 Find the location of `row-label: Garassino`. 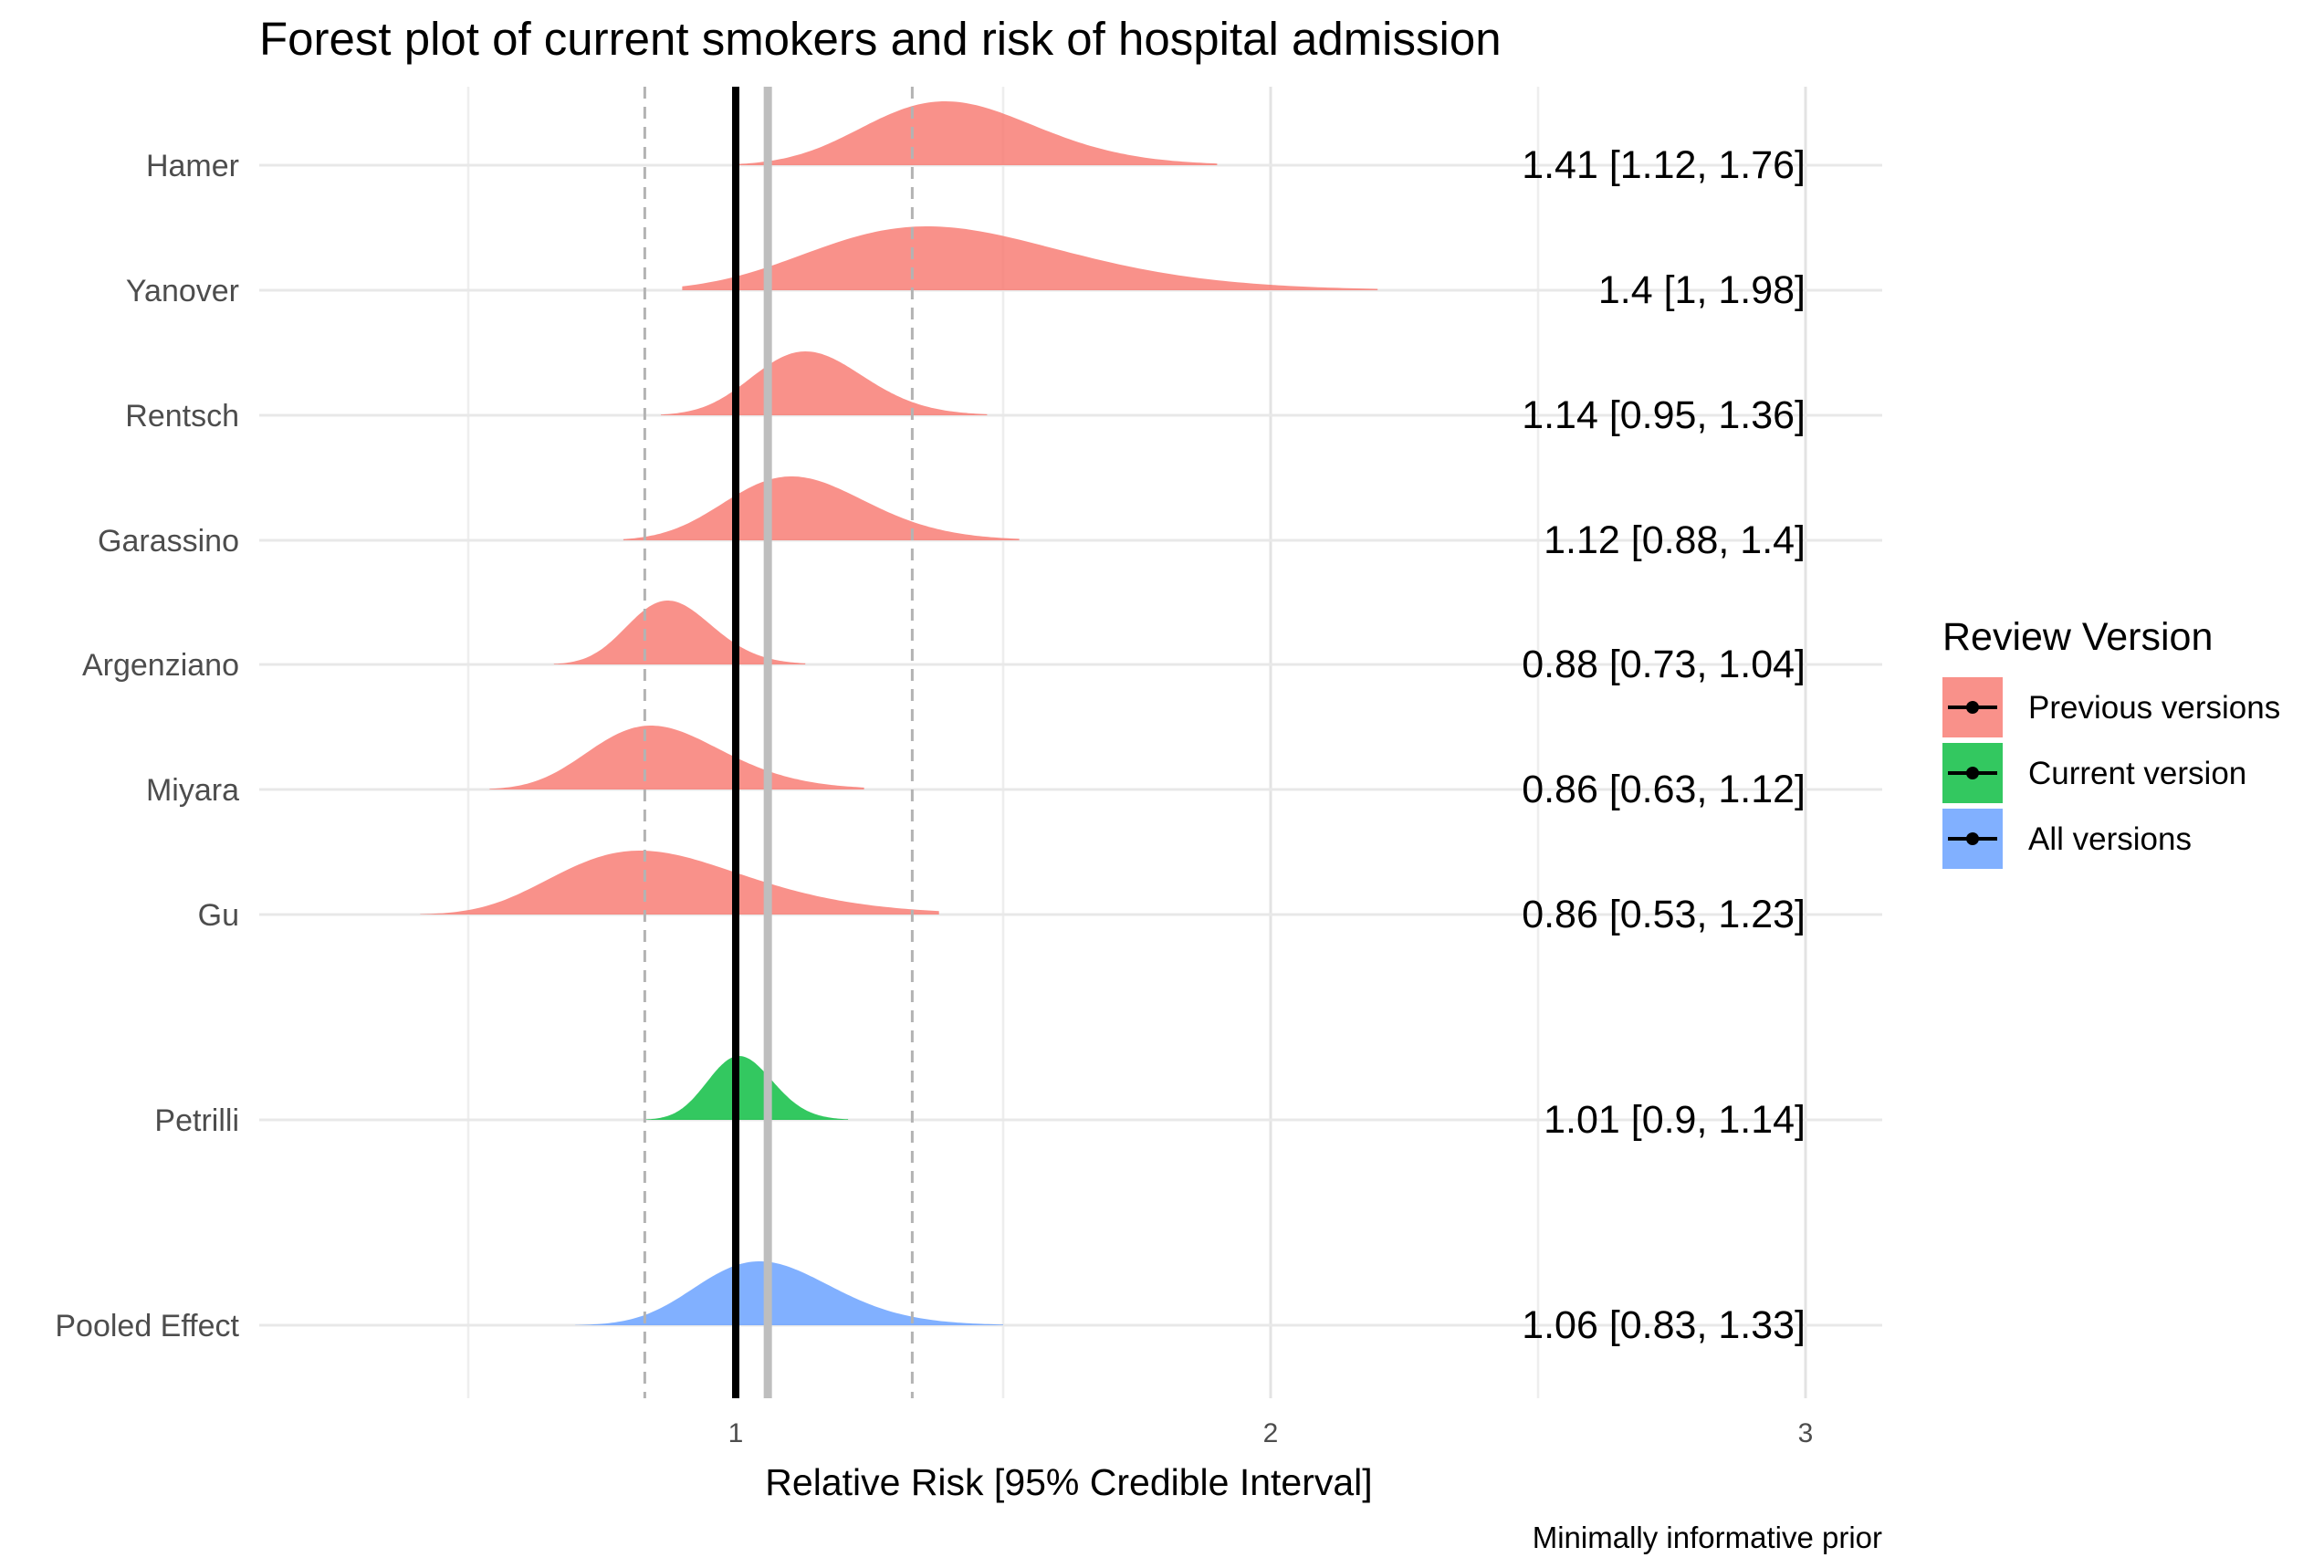

row-label: Garassino is located at coordinates (169, 541).